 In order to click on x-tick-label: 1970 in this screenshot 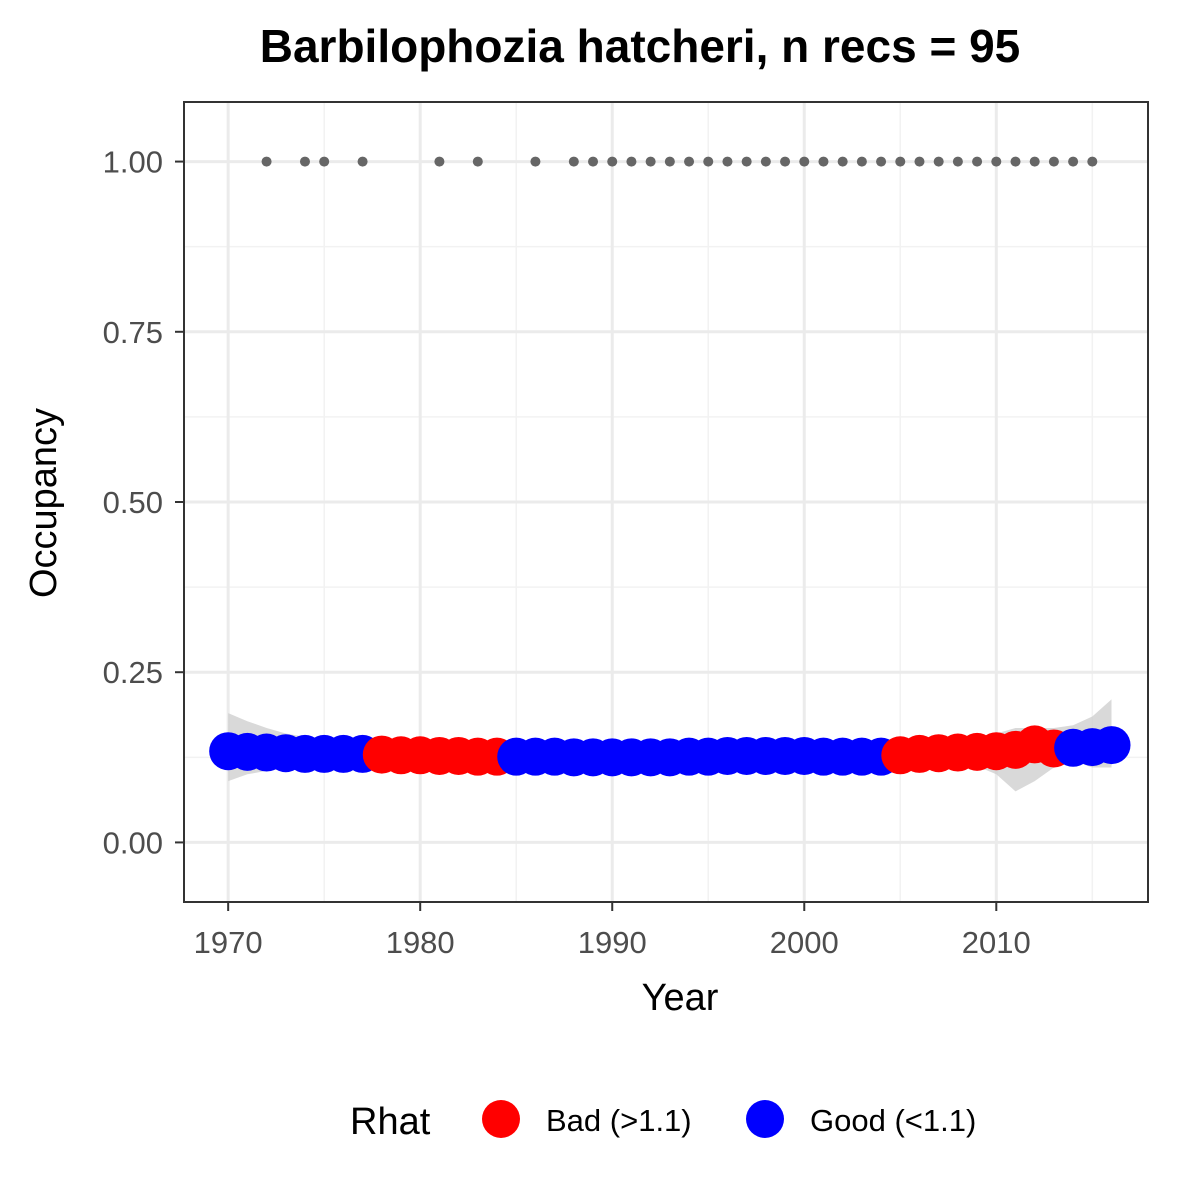, I will do `click(228, 942)`.